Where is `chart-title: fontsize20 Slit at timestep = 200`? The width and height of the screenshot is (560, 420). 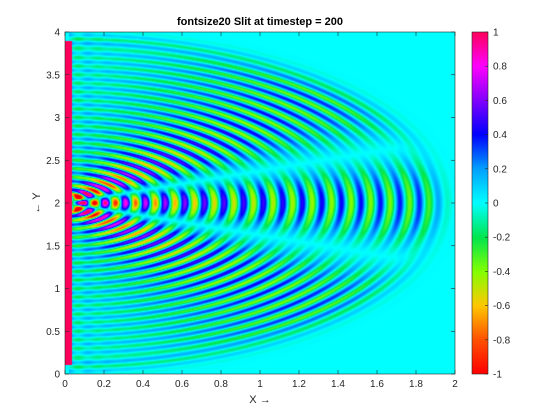
chart-title: fontsize20 Slit at timestep = 200 is located at coordinates (260, 22).